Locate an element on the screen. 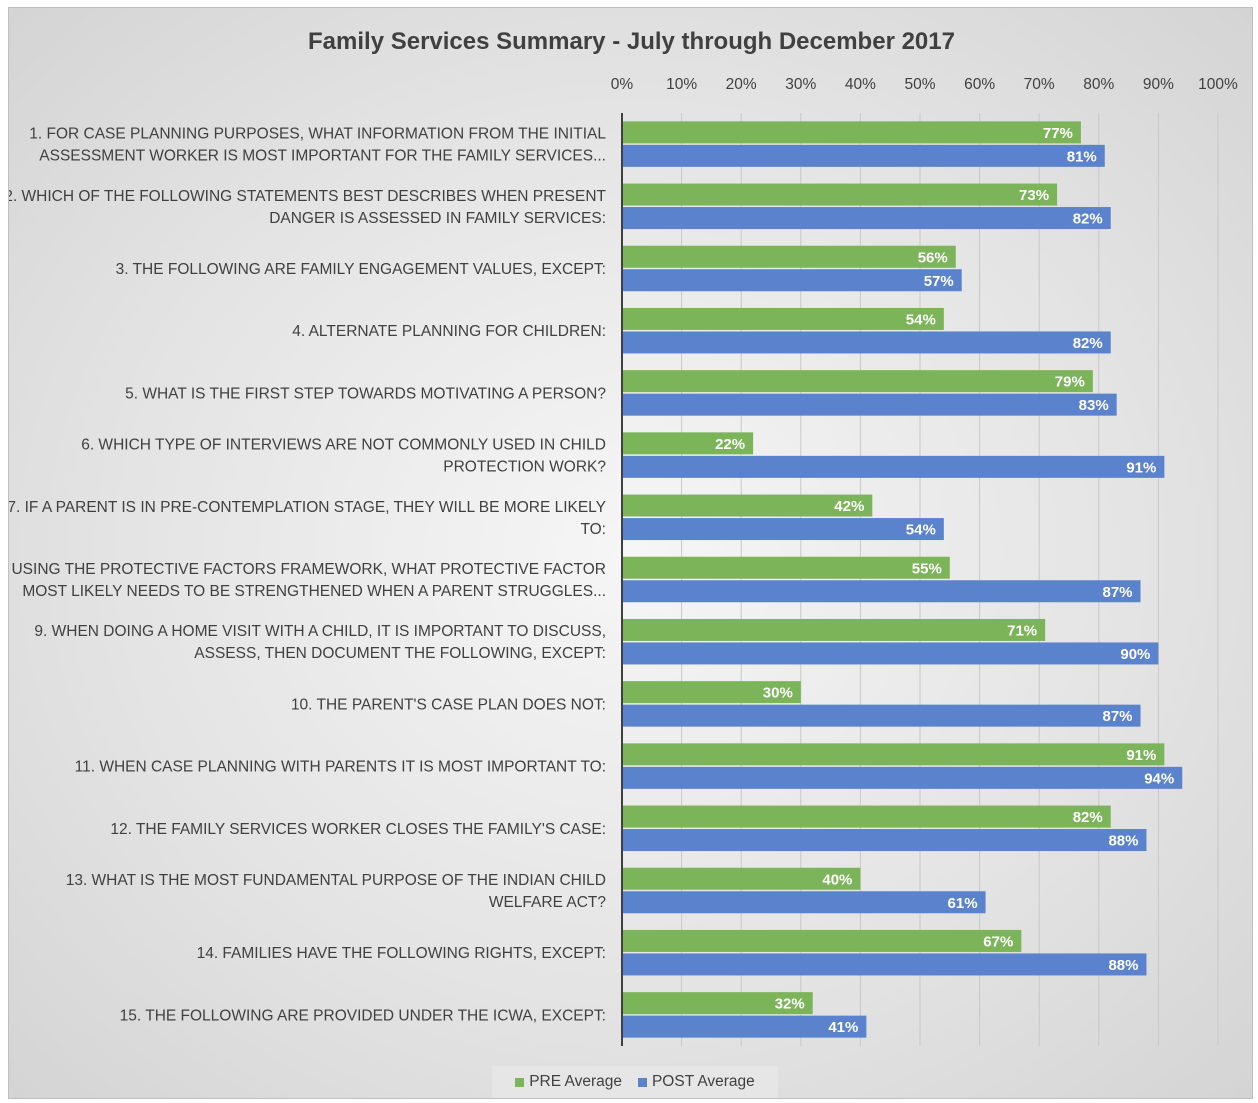  bar-data-label: 30% is located at coordinates (778, 693).